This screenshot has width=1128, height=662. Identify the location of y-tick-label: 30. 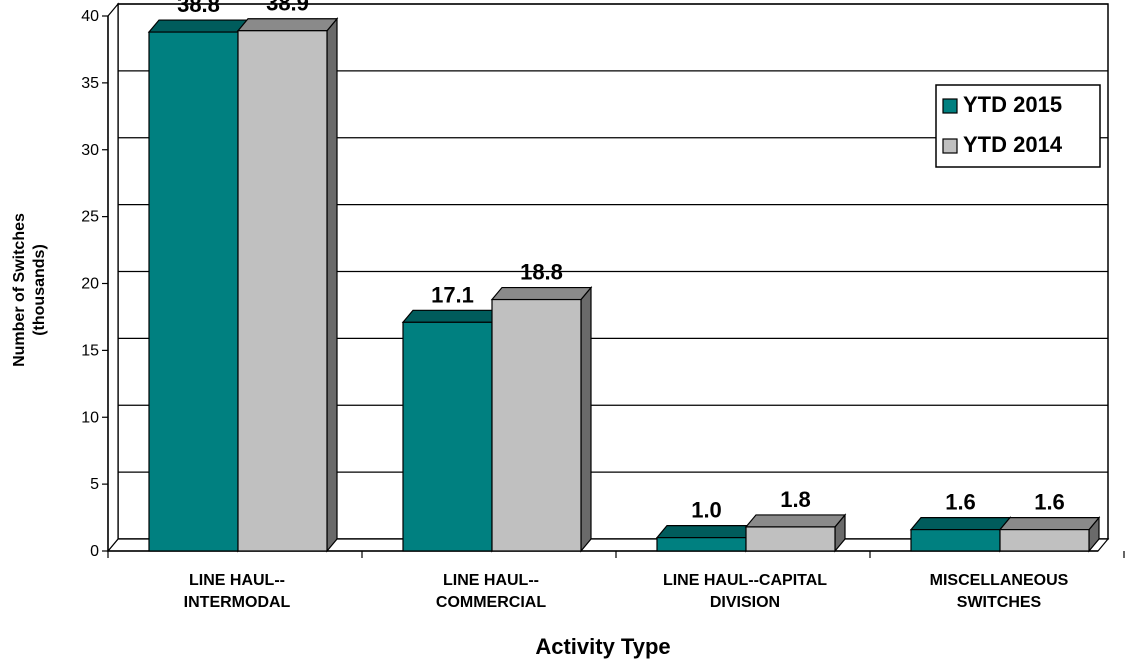
(90, 150).